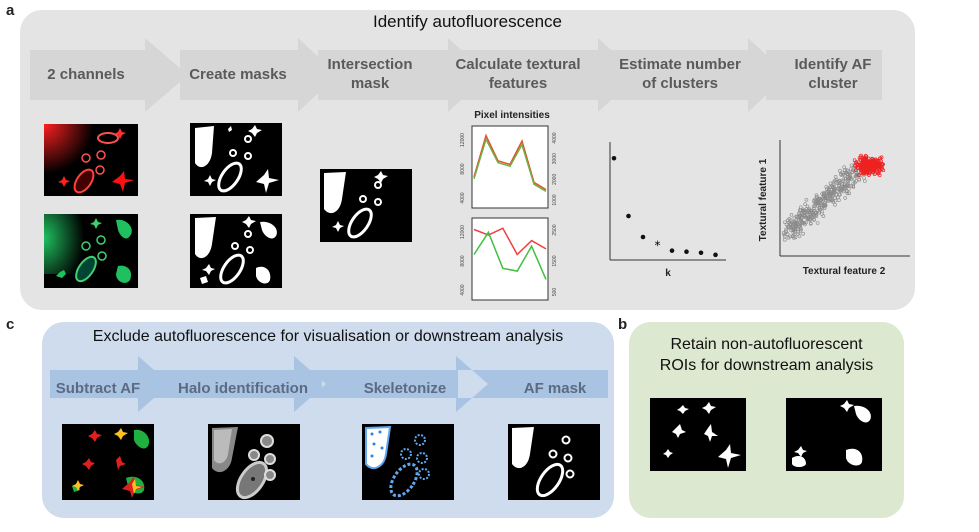 The image size is (979, 532). I want to click on c-arrow-afmask, so click(532, 384).